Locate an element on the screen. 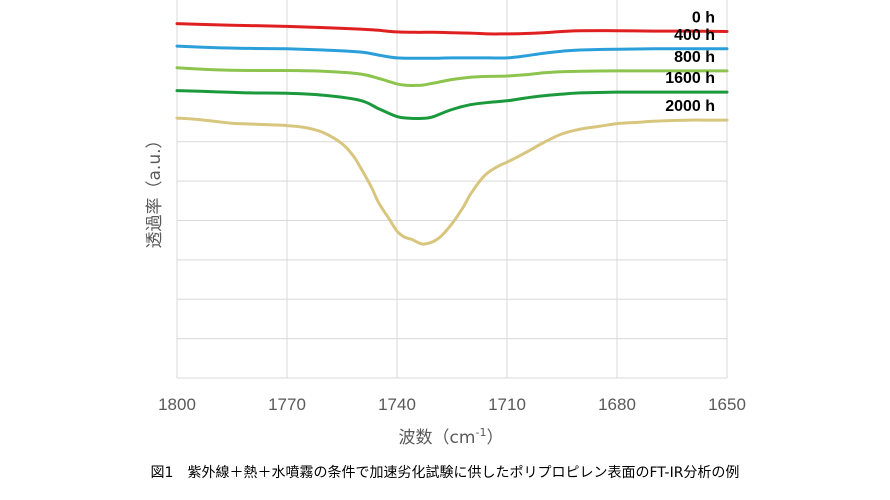 The width and height of the screenshot is (890, 500). y-axis-title: 透過率（a.u.） is located at coordinates (155, 190).